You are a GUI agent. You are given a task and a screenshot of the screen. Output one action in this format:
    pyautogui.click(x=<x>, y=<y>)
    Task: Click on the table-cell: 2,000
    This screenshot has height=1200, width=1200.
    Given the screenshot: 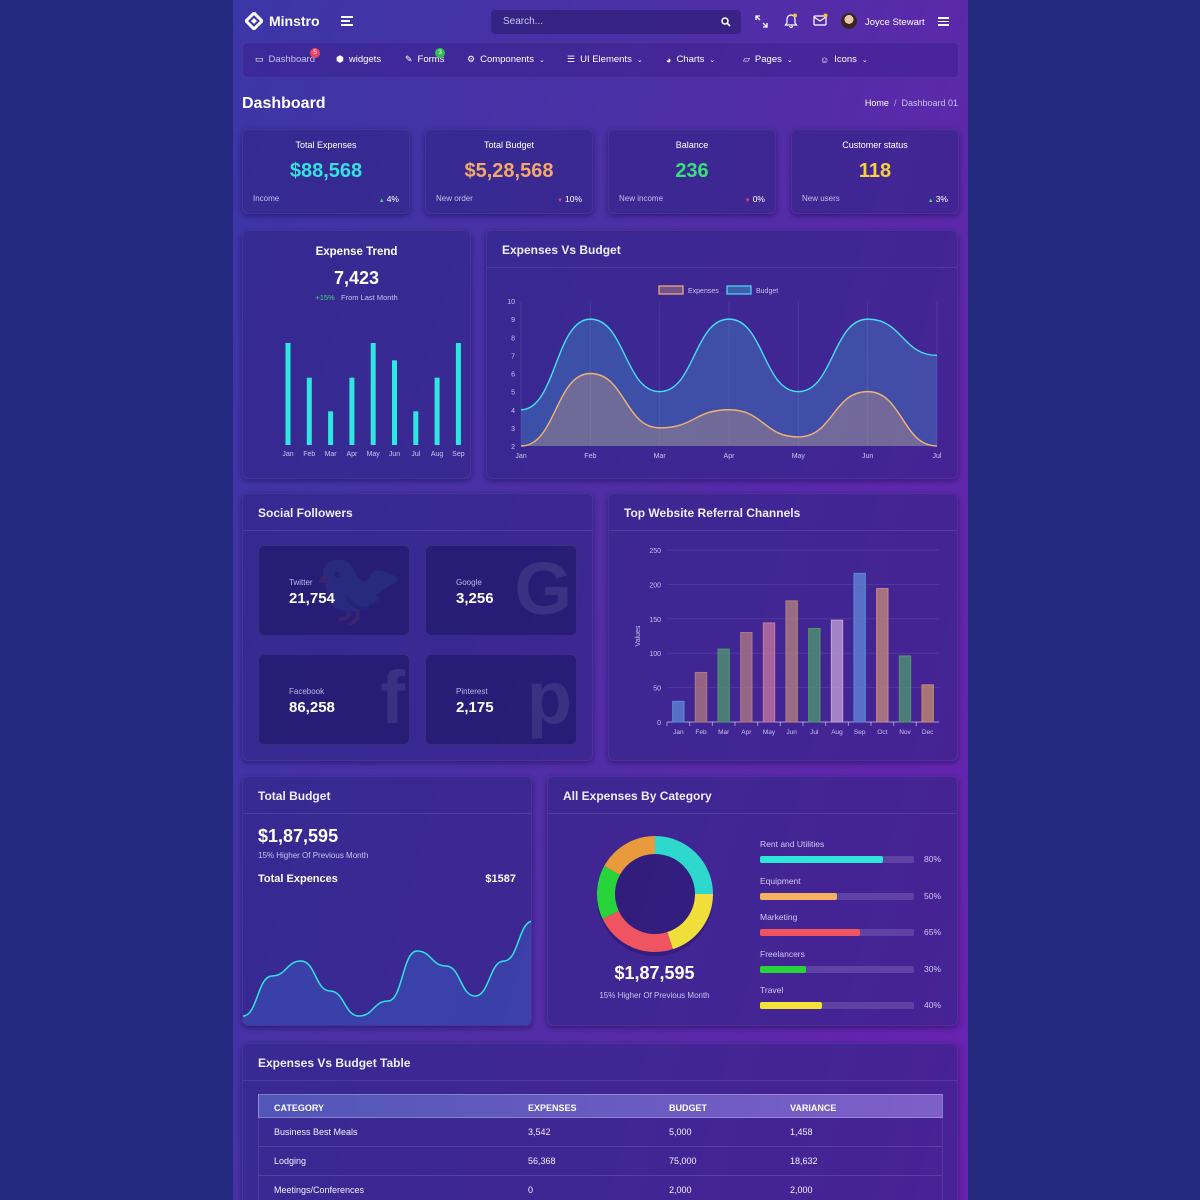 What is the action you would take?
    pyautogui.click(x=680, y=1190)
    